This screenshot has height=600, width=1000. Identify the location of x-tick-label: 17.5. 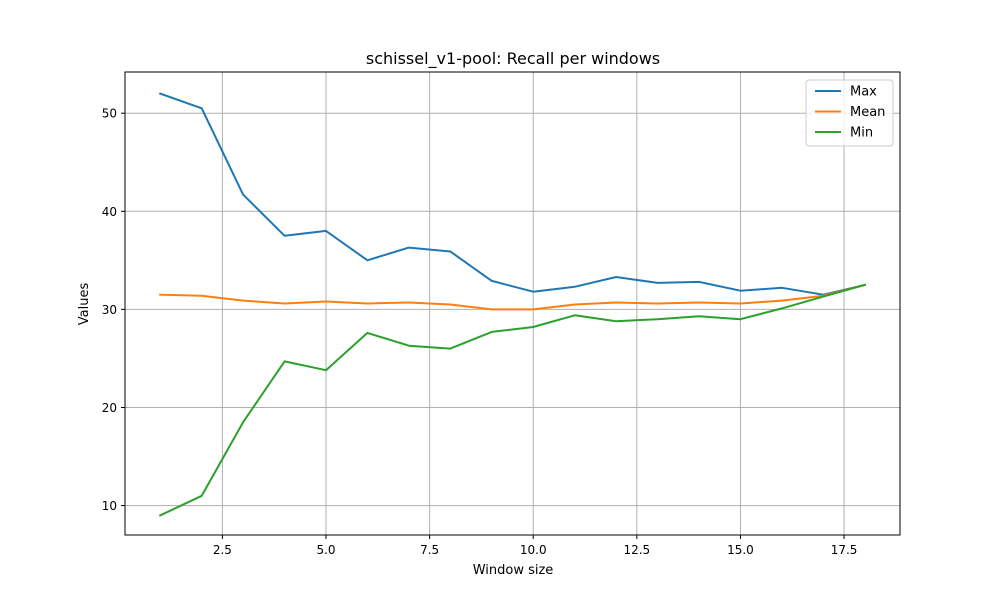
(844, 550).